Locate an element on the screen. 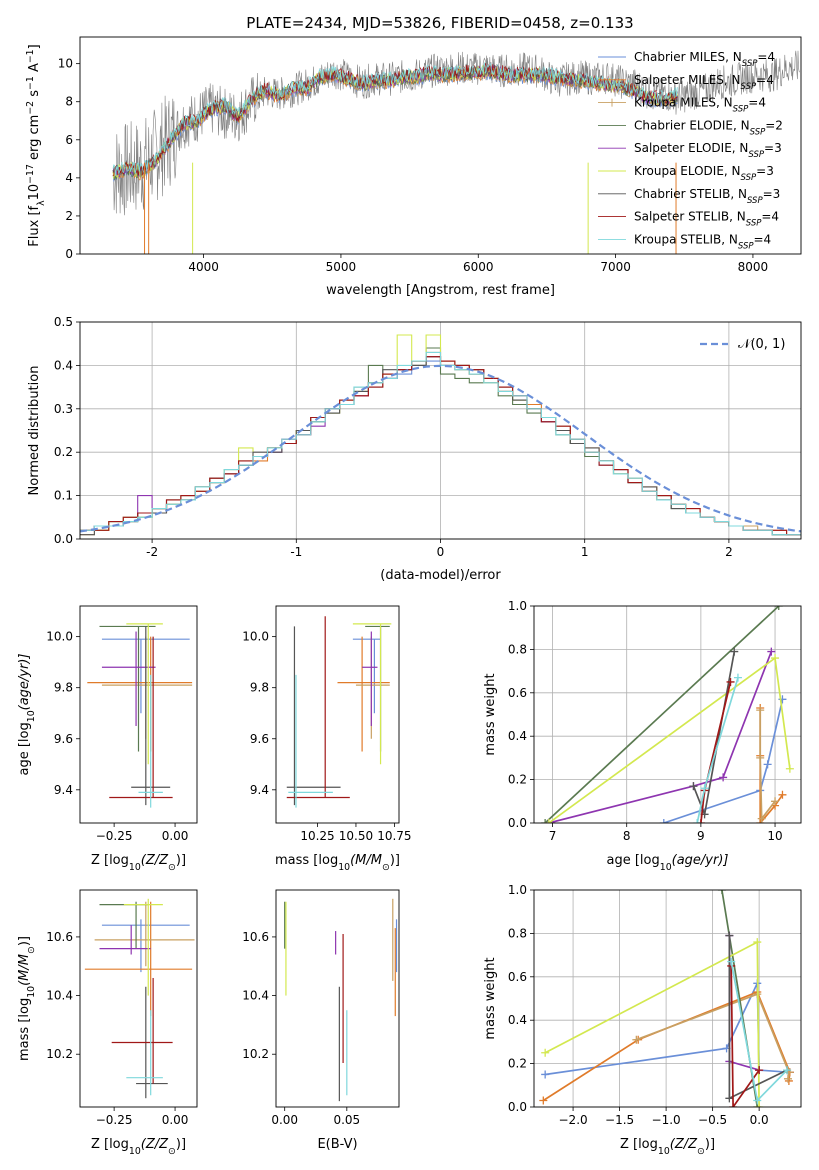  x-tick-label: -1 is located at coordinates (296, 552).